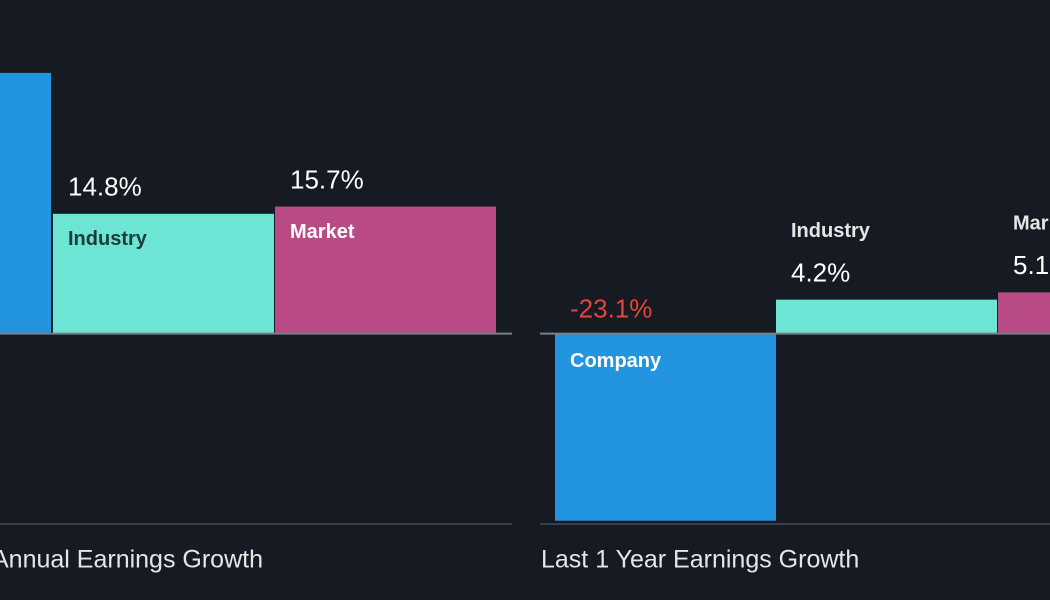  Describe the element at coordinates (131, 560) in the screenshot. I see `chart-title: Annual Earnings Growth` at that location.